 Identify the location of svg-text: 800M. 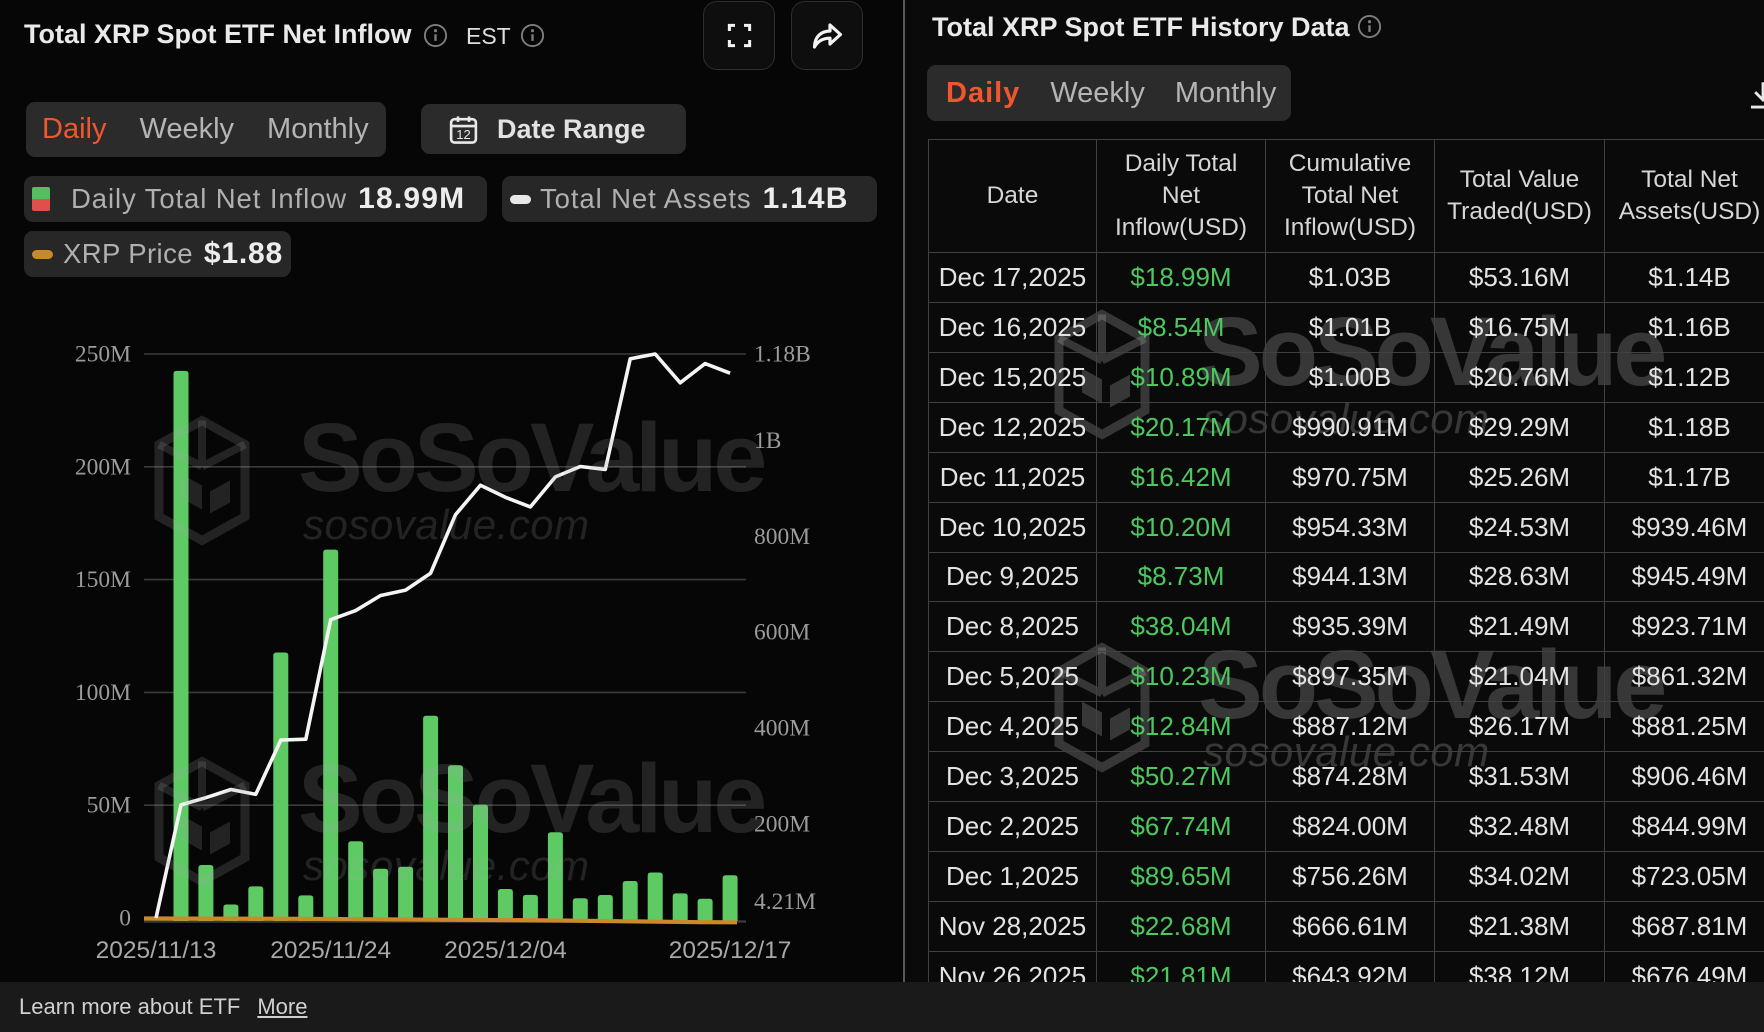
(782, 537).